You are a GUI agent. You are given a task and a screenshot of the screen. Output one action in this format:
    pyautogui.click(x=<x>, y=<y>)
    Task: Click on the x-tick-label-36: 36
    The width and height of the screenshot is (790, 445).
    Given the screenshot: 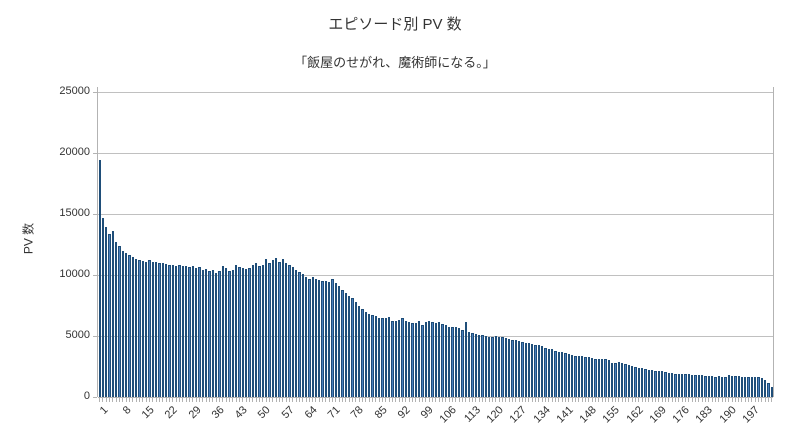 What is the action you would take?
    pyautogui.click(x=218, y=413)
    